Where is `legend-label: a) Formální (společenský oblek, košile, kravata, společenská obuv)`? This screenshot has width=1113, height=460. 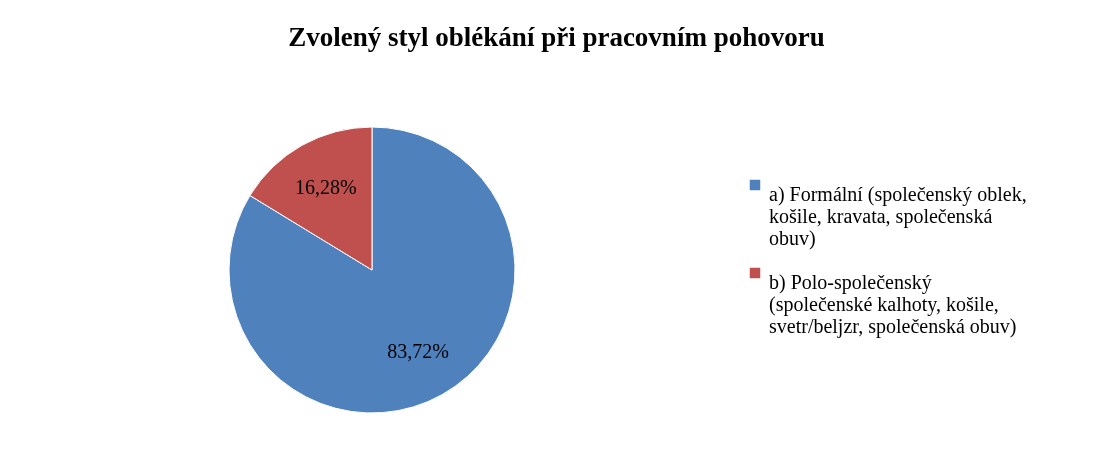 legend-label: a) Formální (společenský oblek, košile, kravata, společenská obuv) is located at coordinates (898, 216).